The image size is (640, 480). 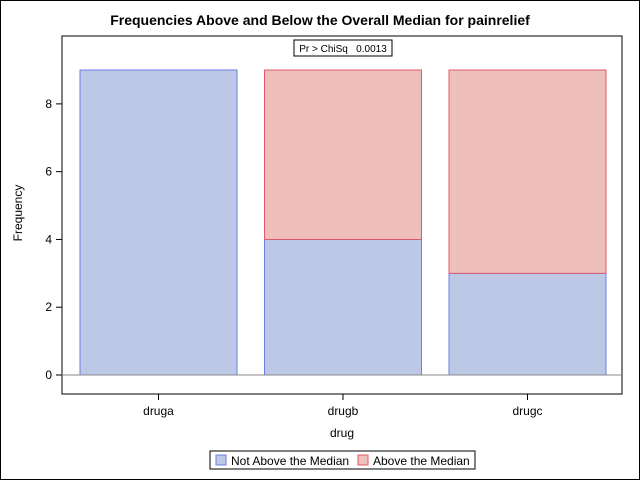 I want to click on legend-swatch-above, so click(x=363, y=460).